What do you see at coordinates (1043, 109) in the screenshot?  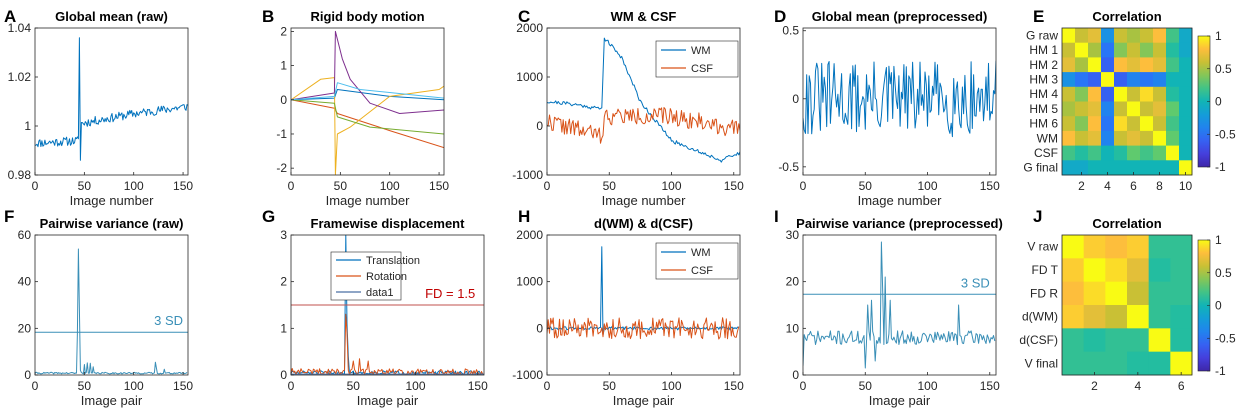 I see `row-label: HM 5` at bounding box center [1043, 109].